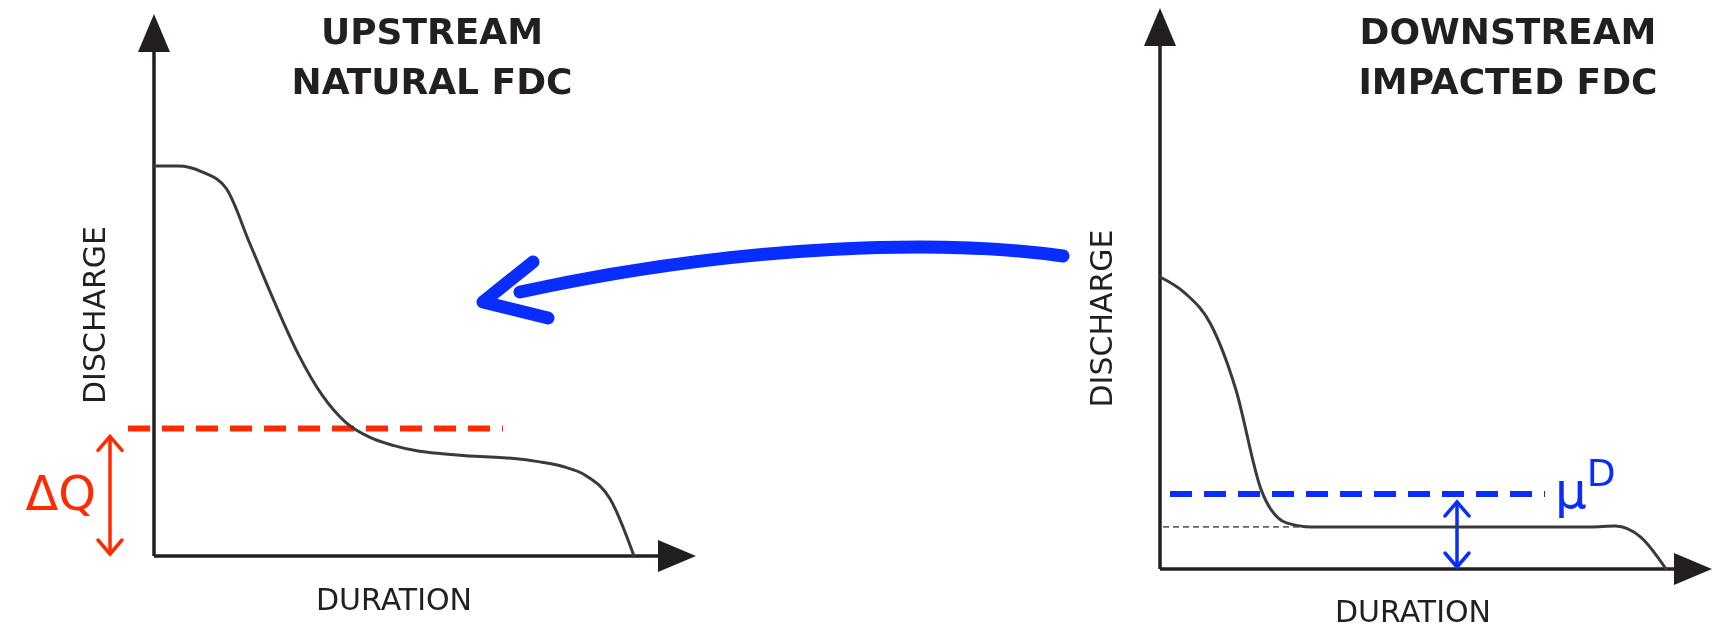 The width and height of the screenshot is (1723, 632). I want to click on legend-label: ΔQ, so click(60, 493).